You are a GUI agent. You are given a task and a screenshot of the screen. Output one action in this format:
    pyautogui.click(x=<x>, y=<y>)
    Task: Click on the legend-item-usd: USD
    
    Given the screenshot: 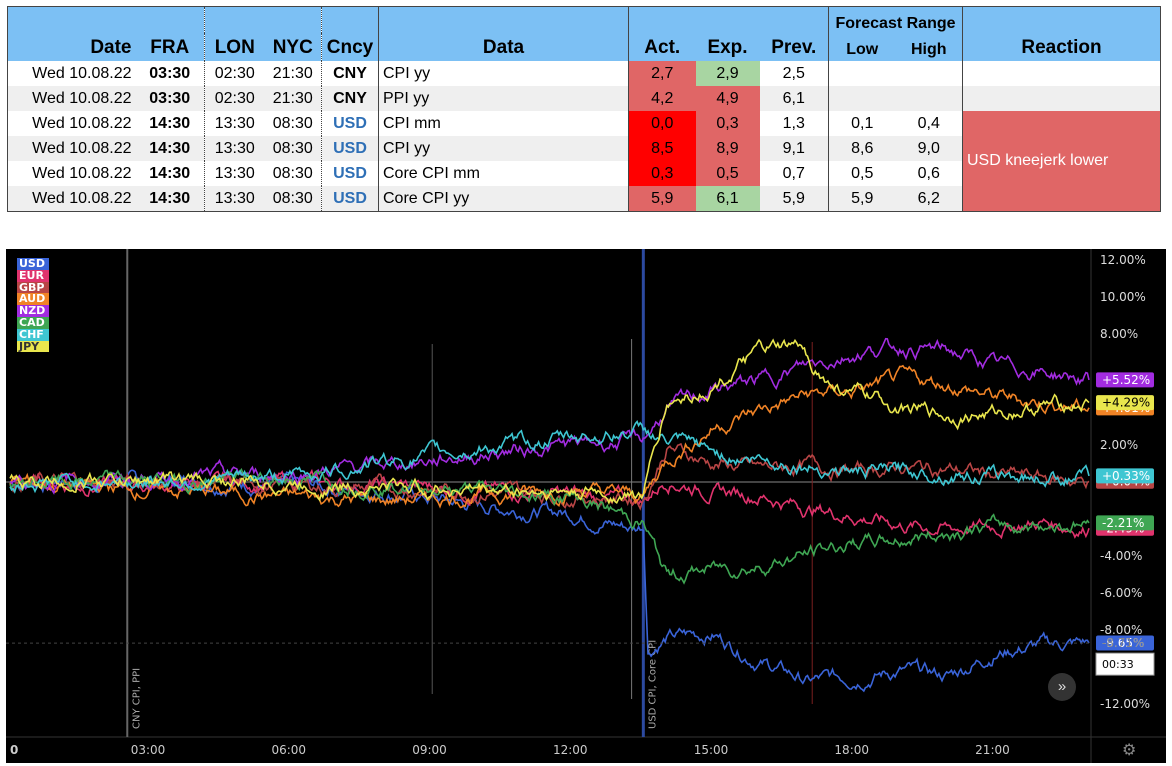 What is the action you would take?
    pyautogui.click(x=33, y=264)
    